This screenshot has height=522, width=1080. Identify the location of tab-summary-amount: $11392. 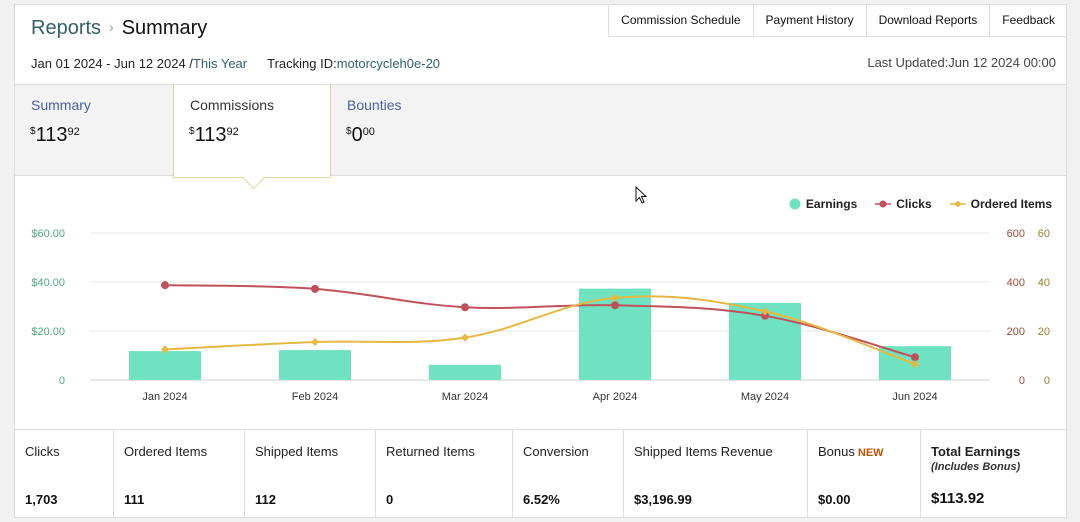
(55, 135).